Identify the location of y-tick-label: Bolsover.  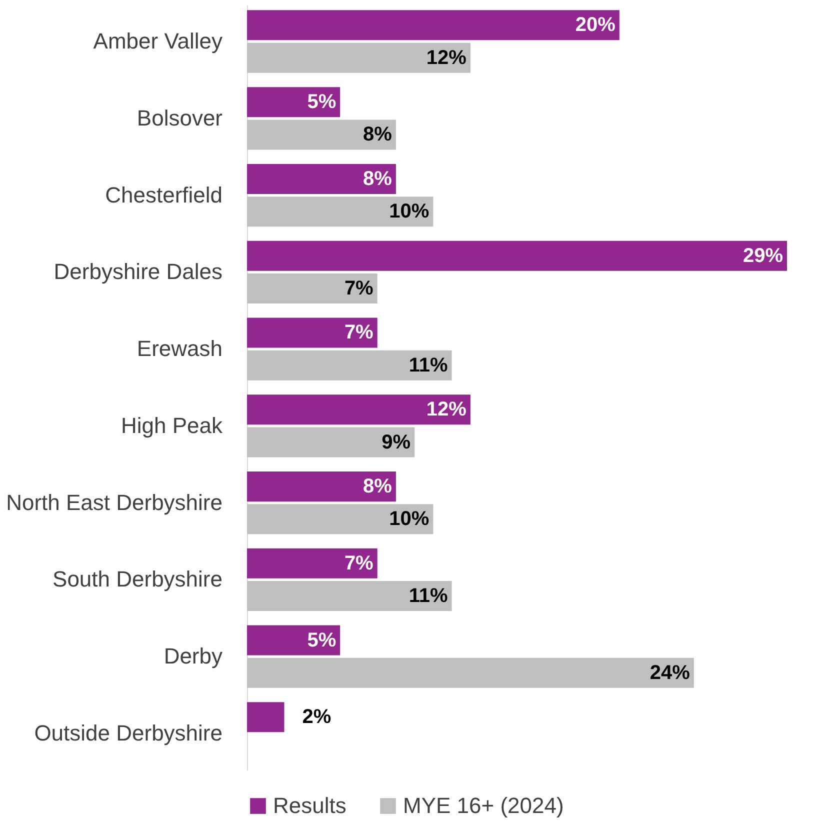
(179, 117).